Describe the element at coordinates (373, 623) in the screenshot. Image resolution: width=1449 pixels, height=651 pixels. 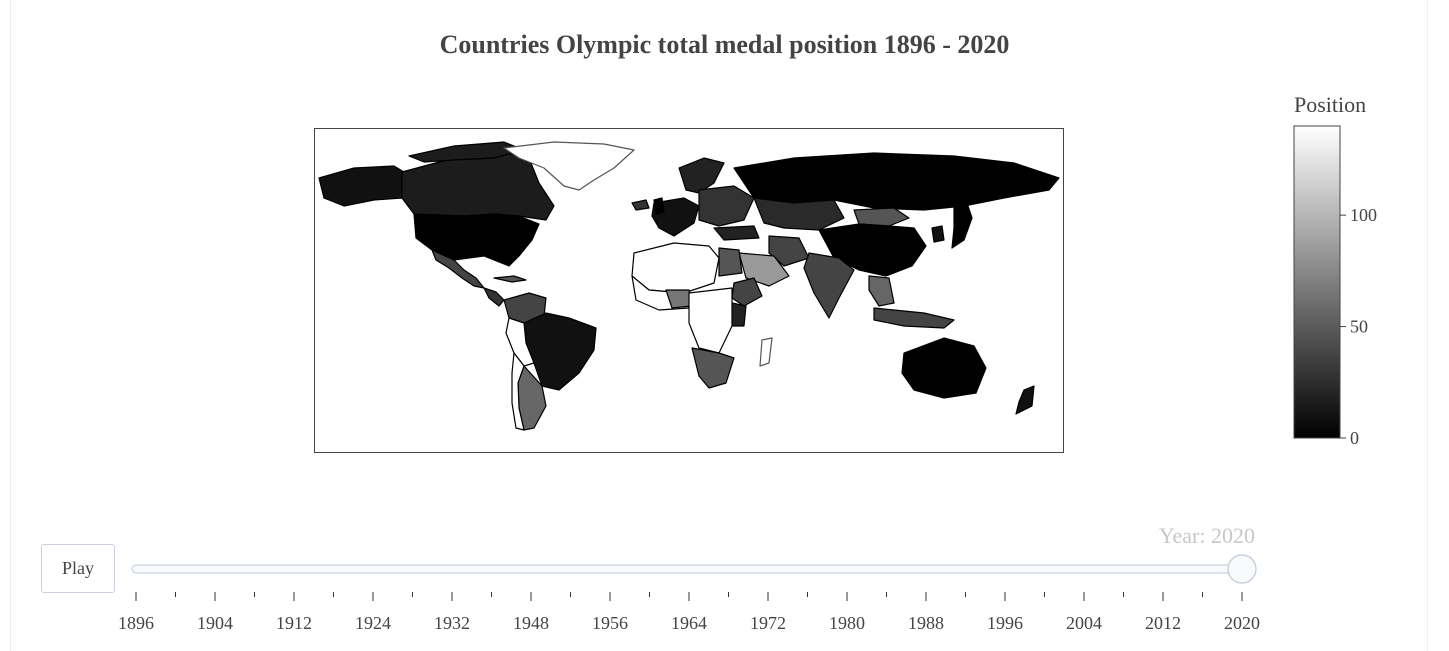
I see `slider-tick-label: 1924` at that location.